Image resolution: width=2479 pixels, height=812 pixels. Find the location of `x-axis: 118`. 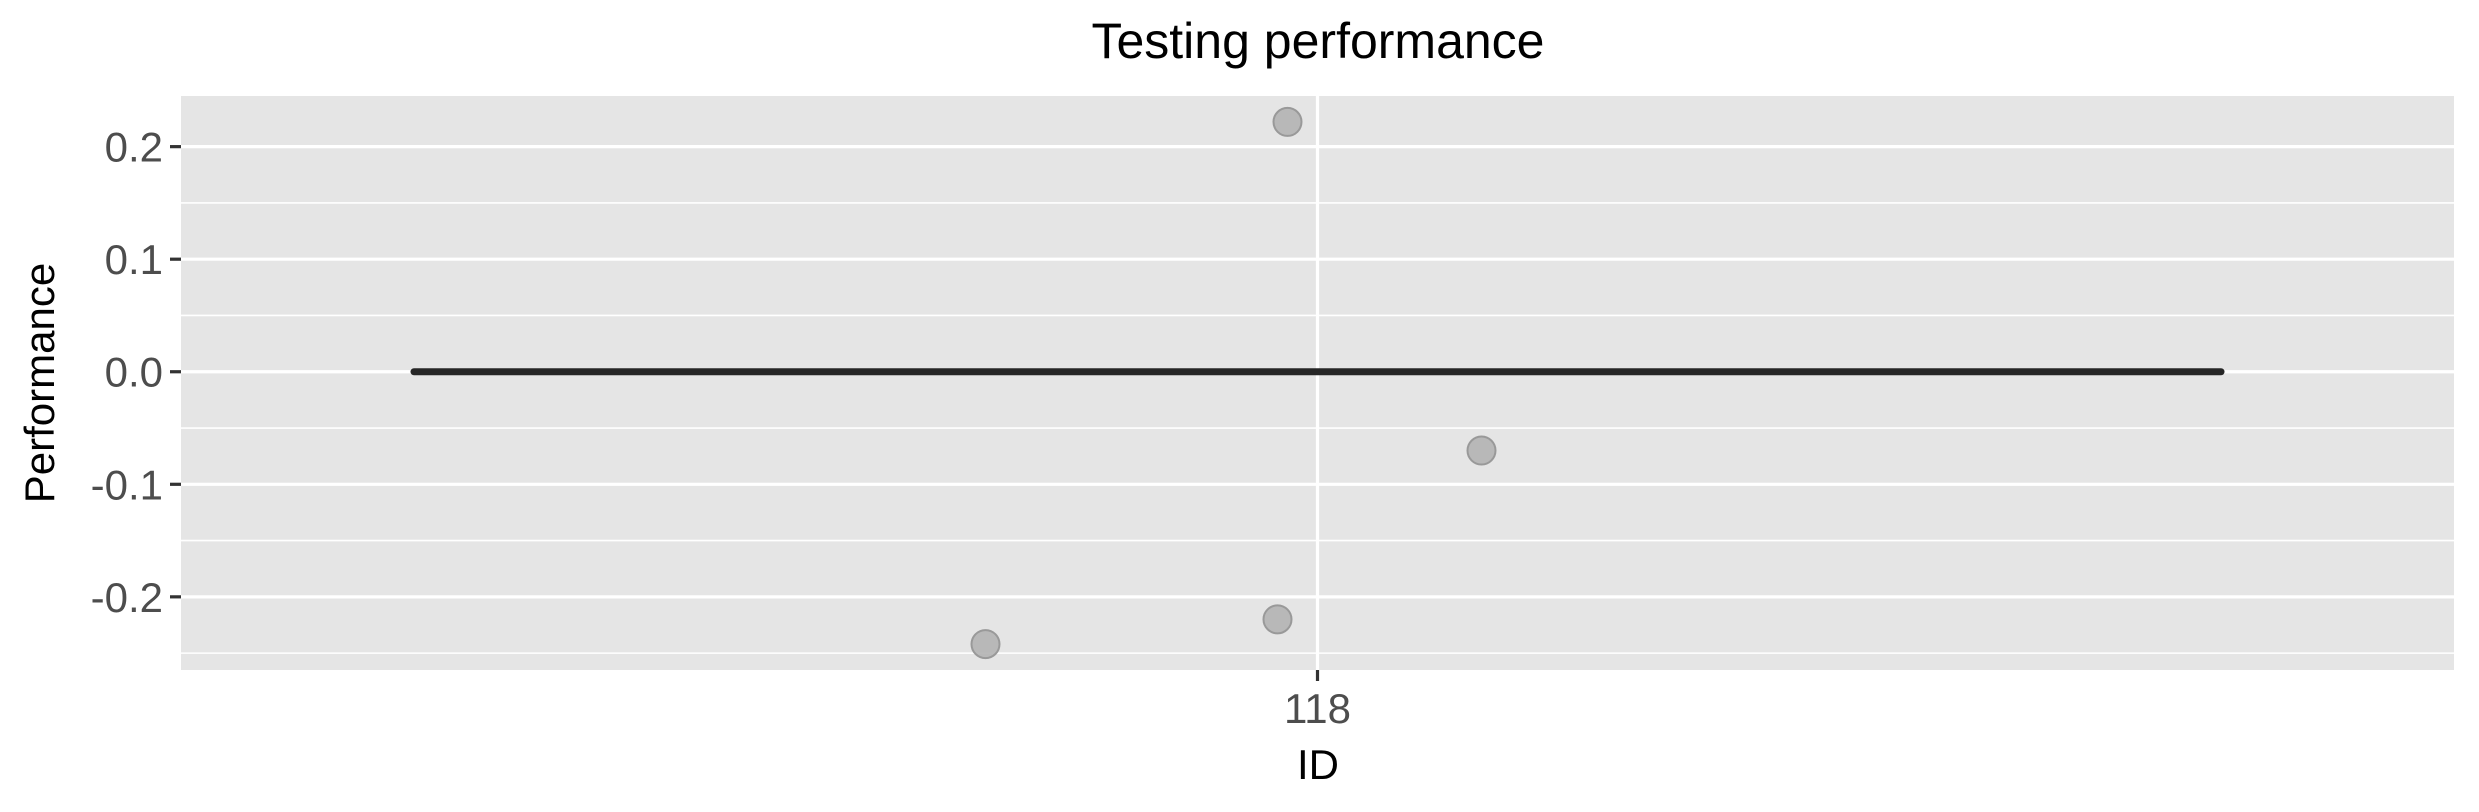

x-axis: 118 is located at coordinates (1317, 701).